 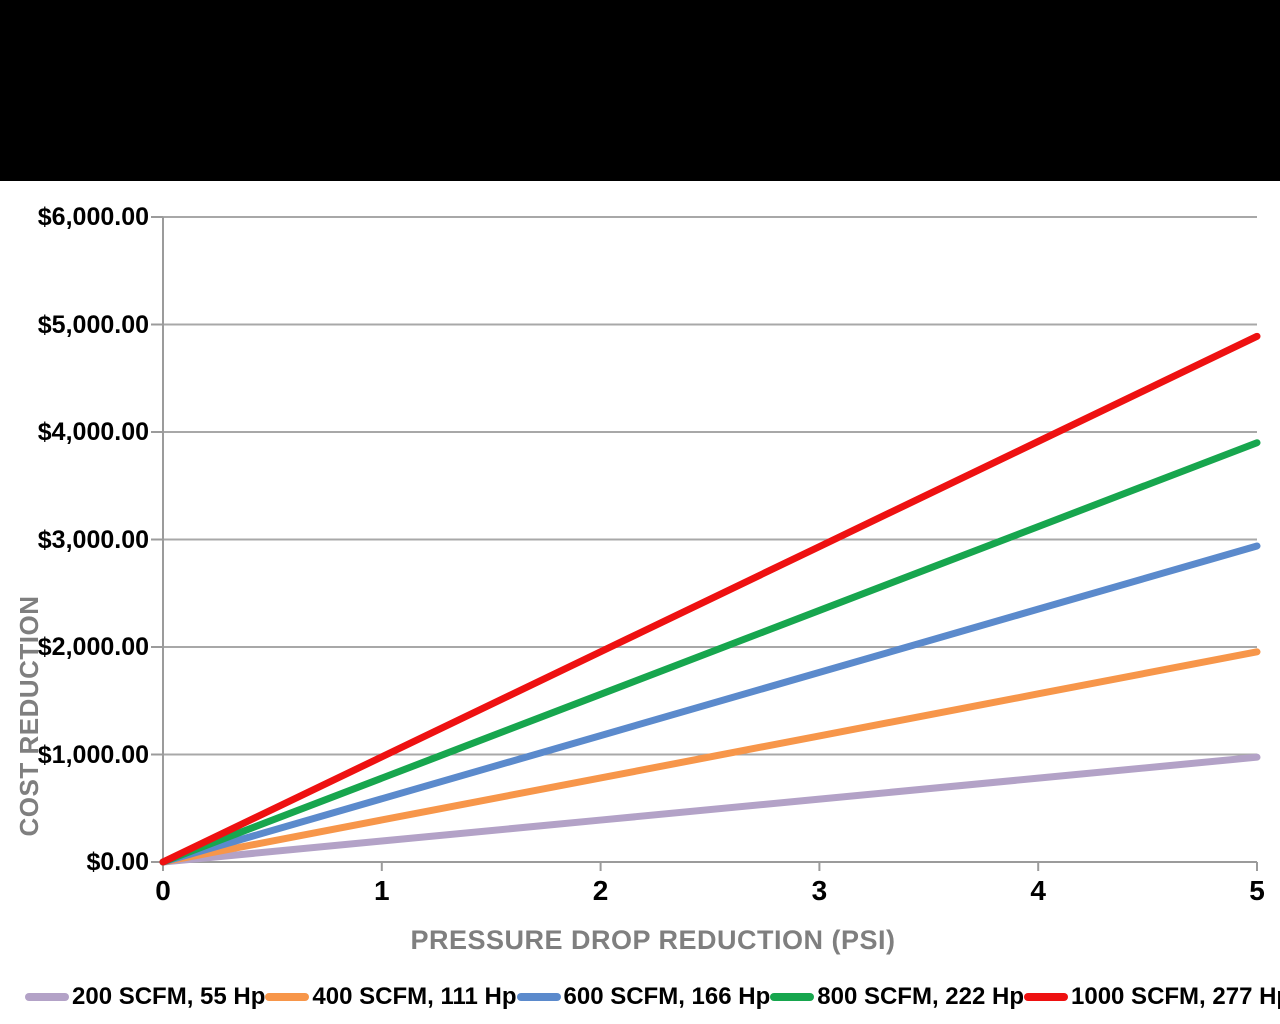 I want to click on x-tick-label: 2, so click(x=600, y=890).